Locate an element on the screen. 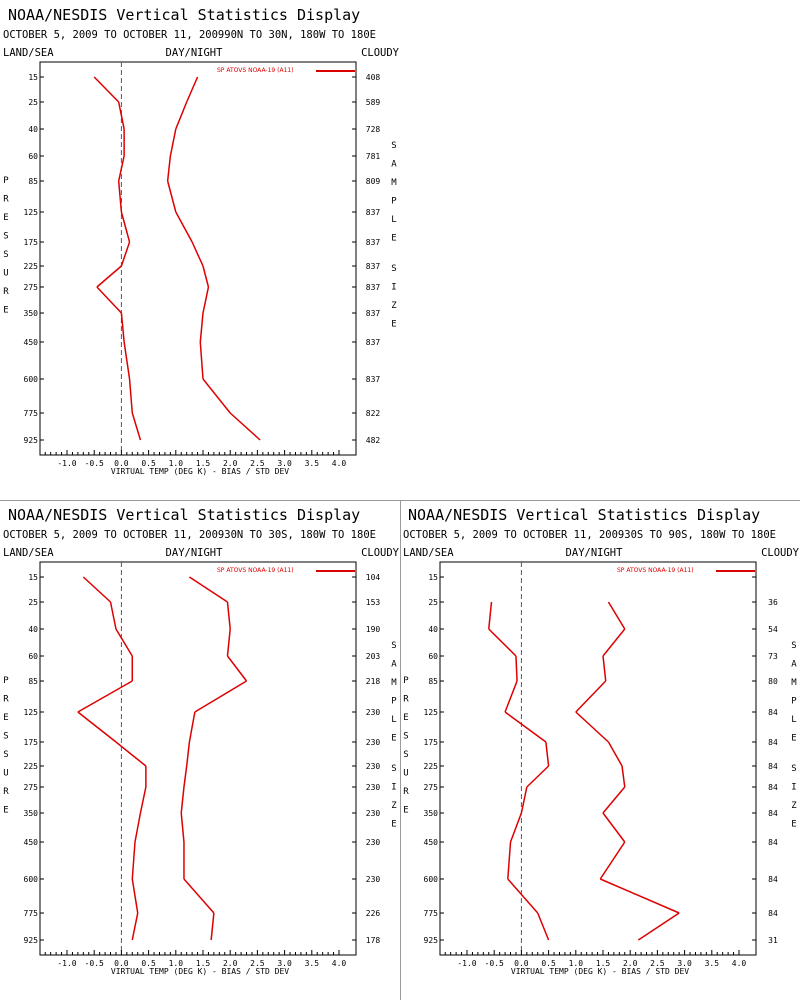  sample-size-label: 36 is located at coordinates (773, 602).